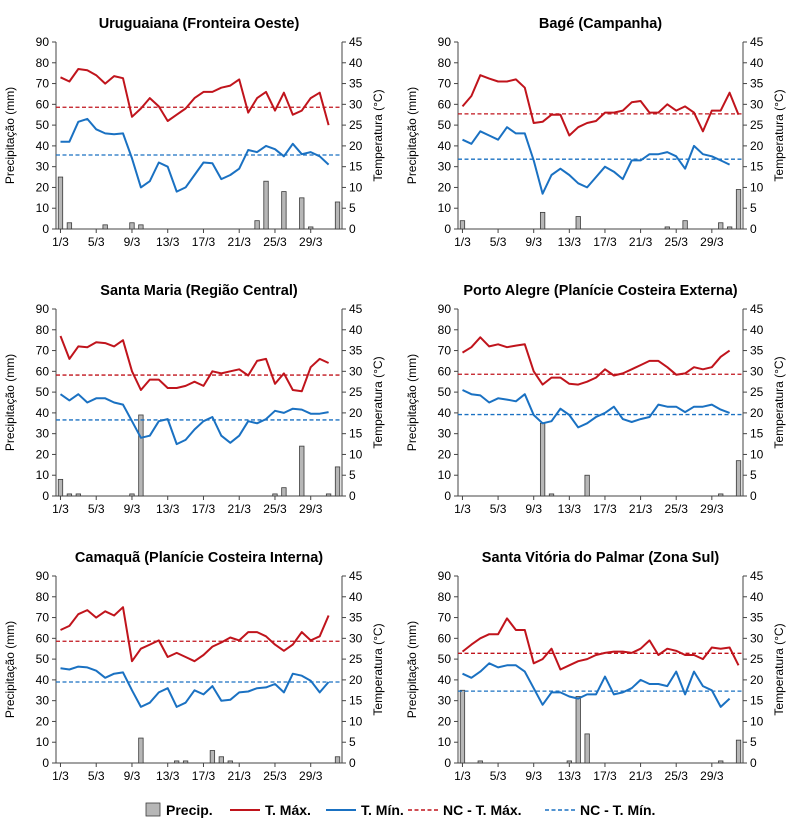 This screenshot has width=801, height=825. I want to click on y2-tick-label: 25, so click(356, 125).